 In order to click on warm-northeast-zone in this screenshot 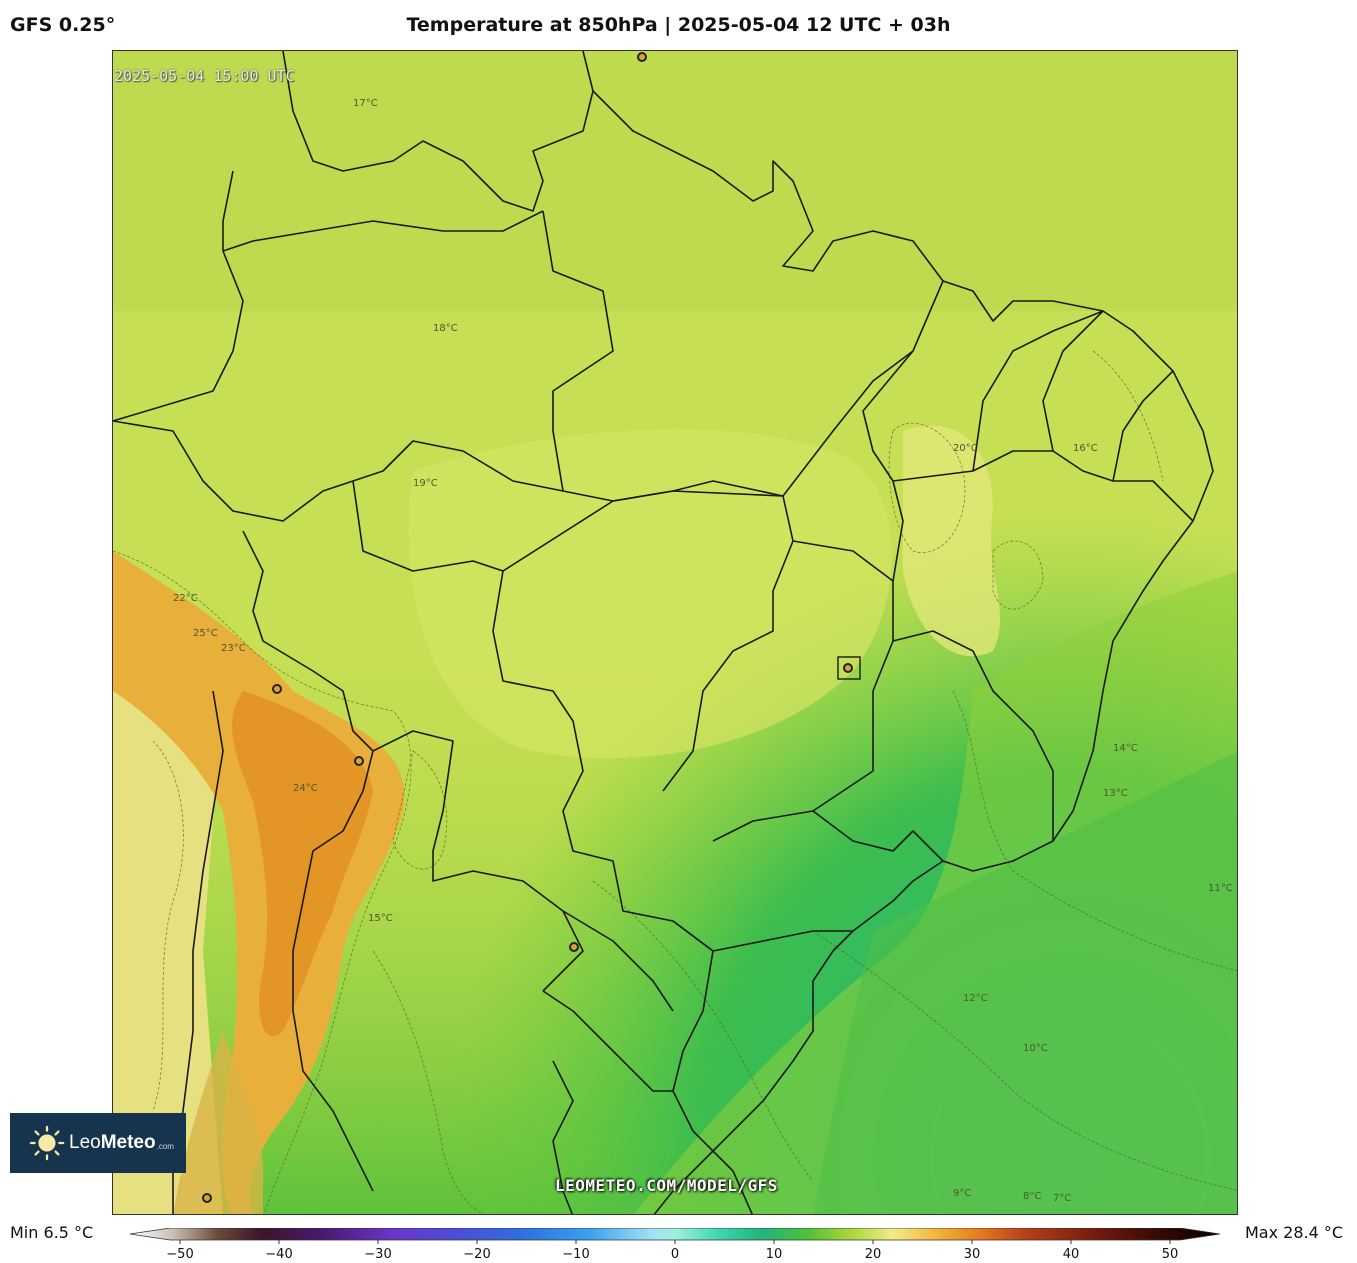, I will do `click(952, 541)`.